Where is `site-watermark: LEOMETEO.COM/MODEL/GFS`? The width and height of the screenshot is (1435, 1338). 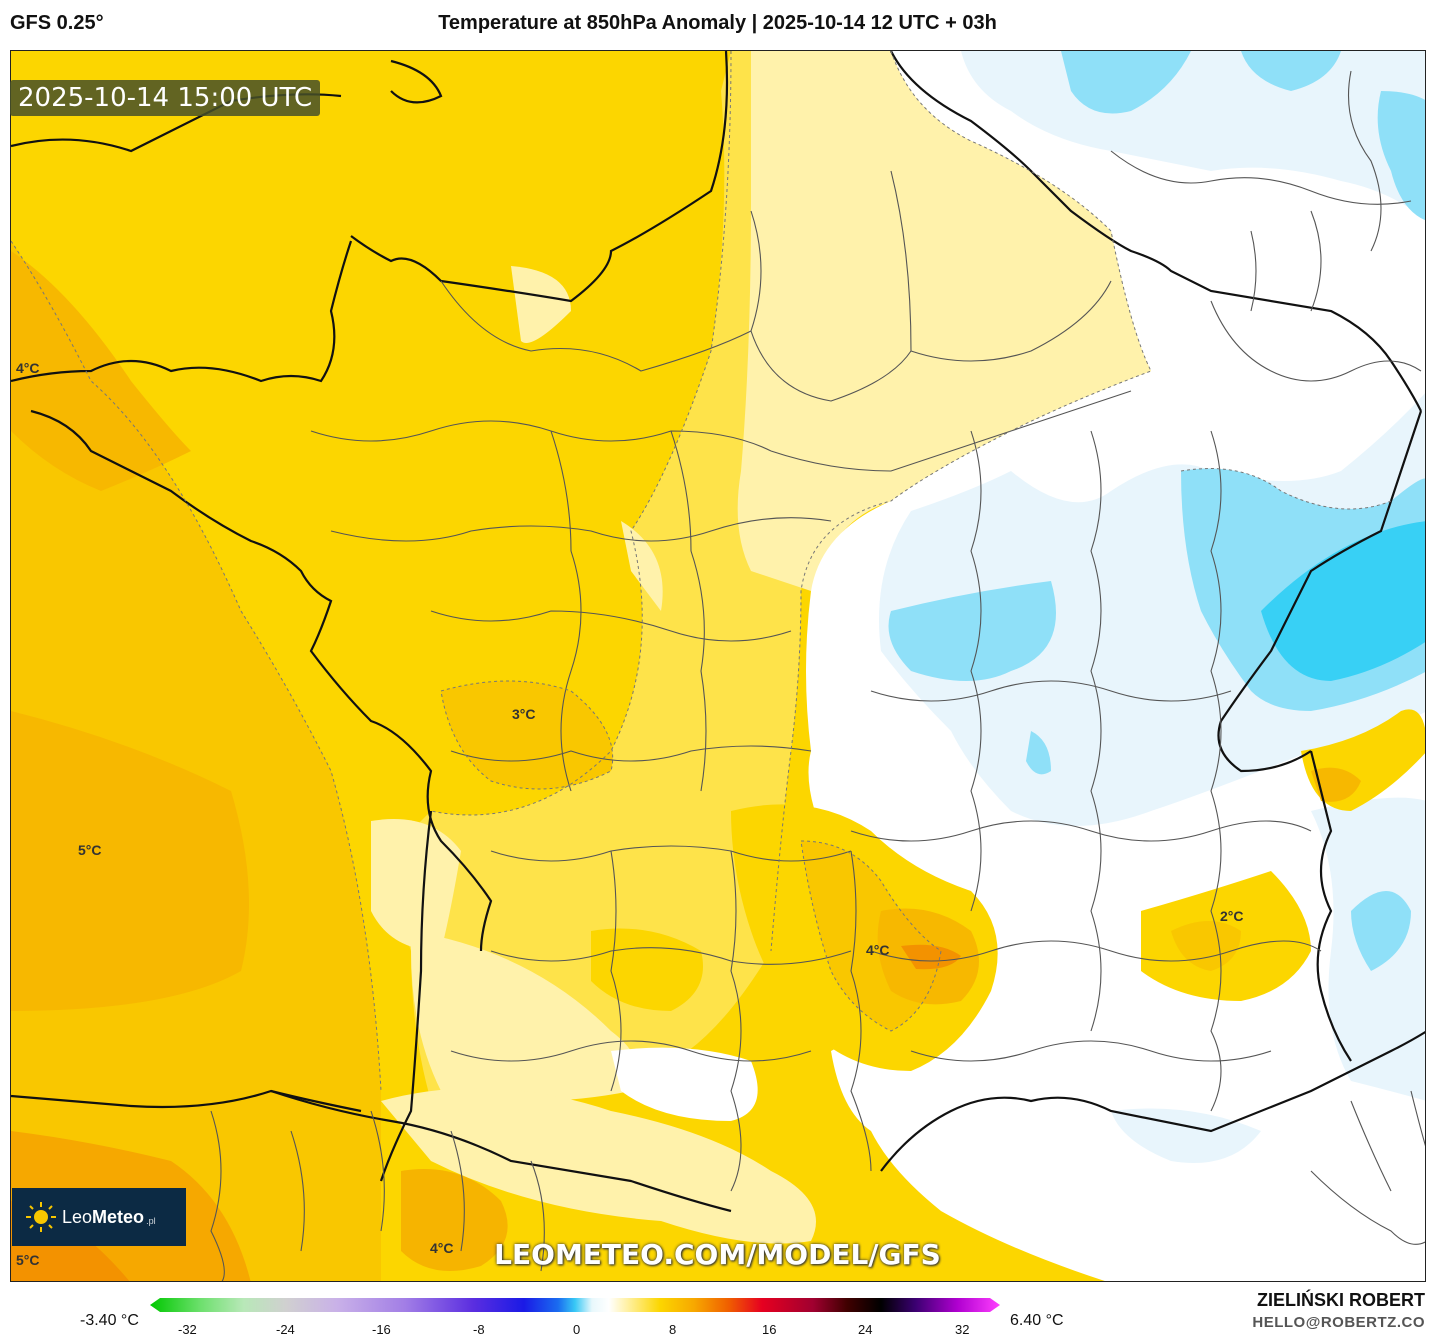
site-watermark: LEOMETEO.COM/MODEL/GFS is located at coordinates (717, 1254).